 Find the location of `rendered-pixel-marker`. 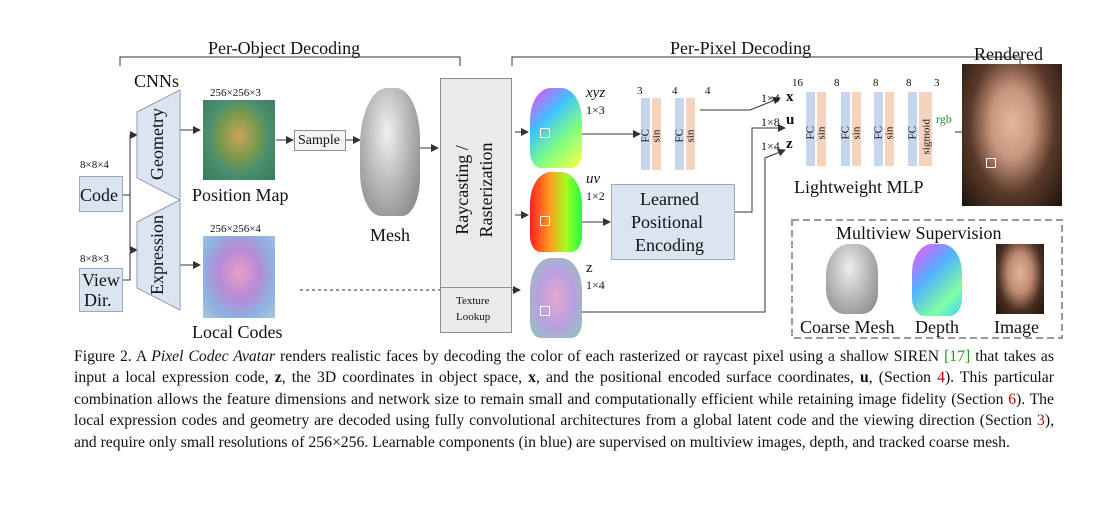

rendered-pixel-marker is located at coordinates (991, 163).